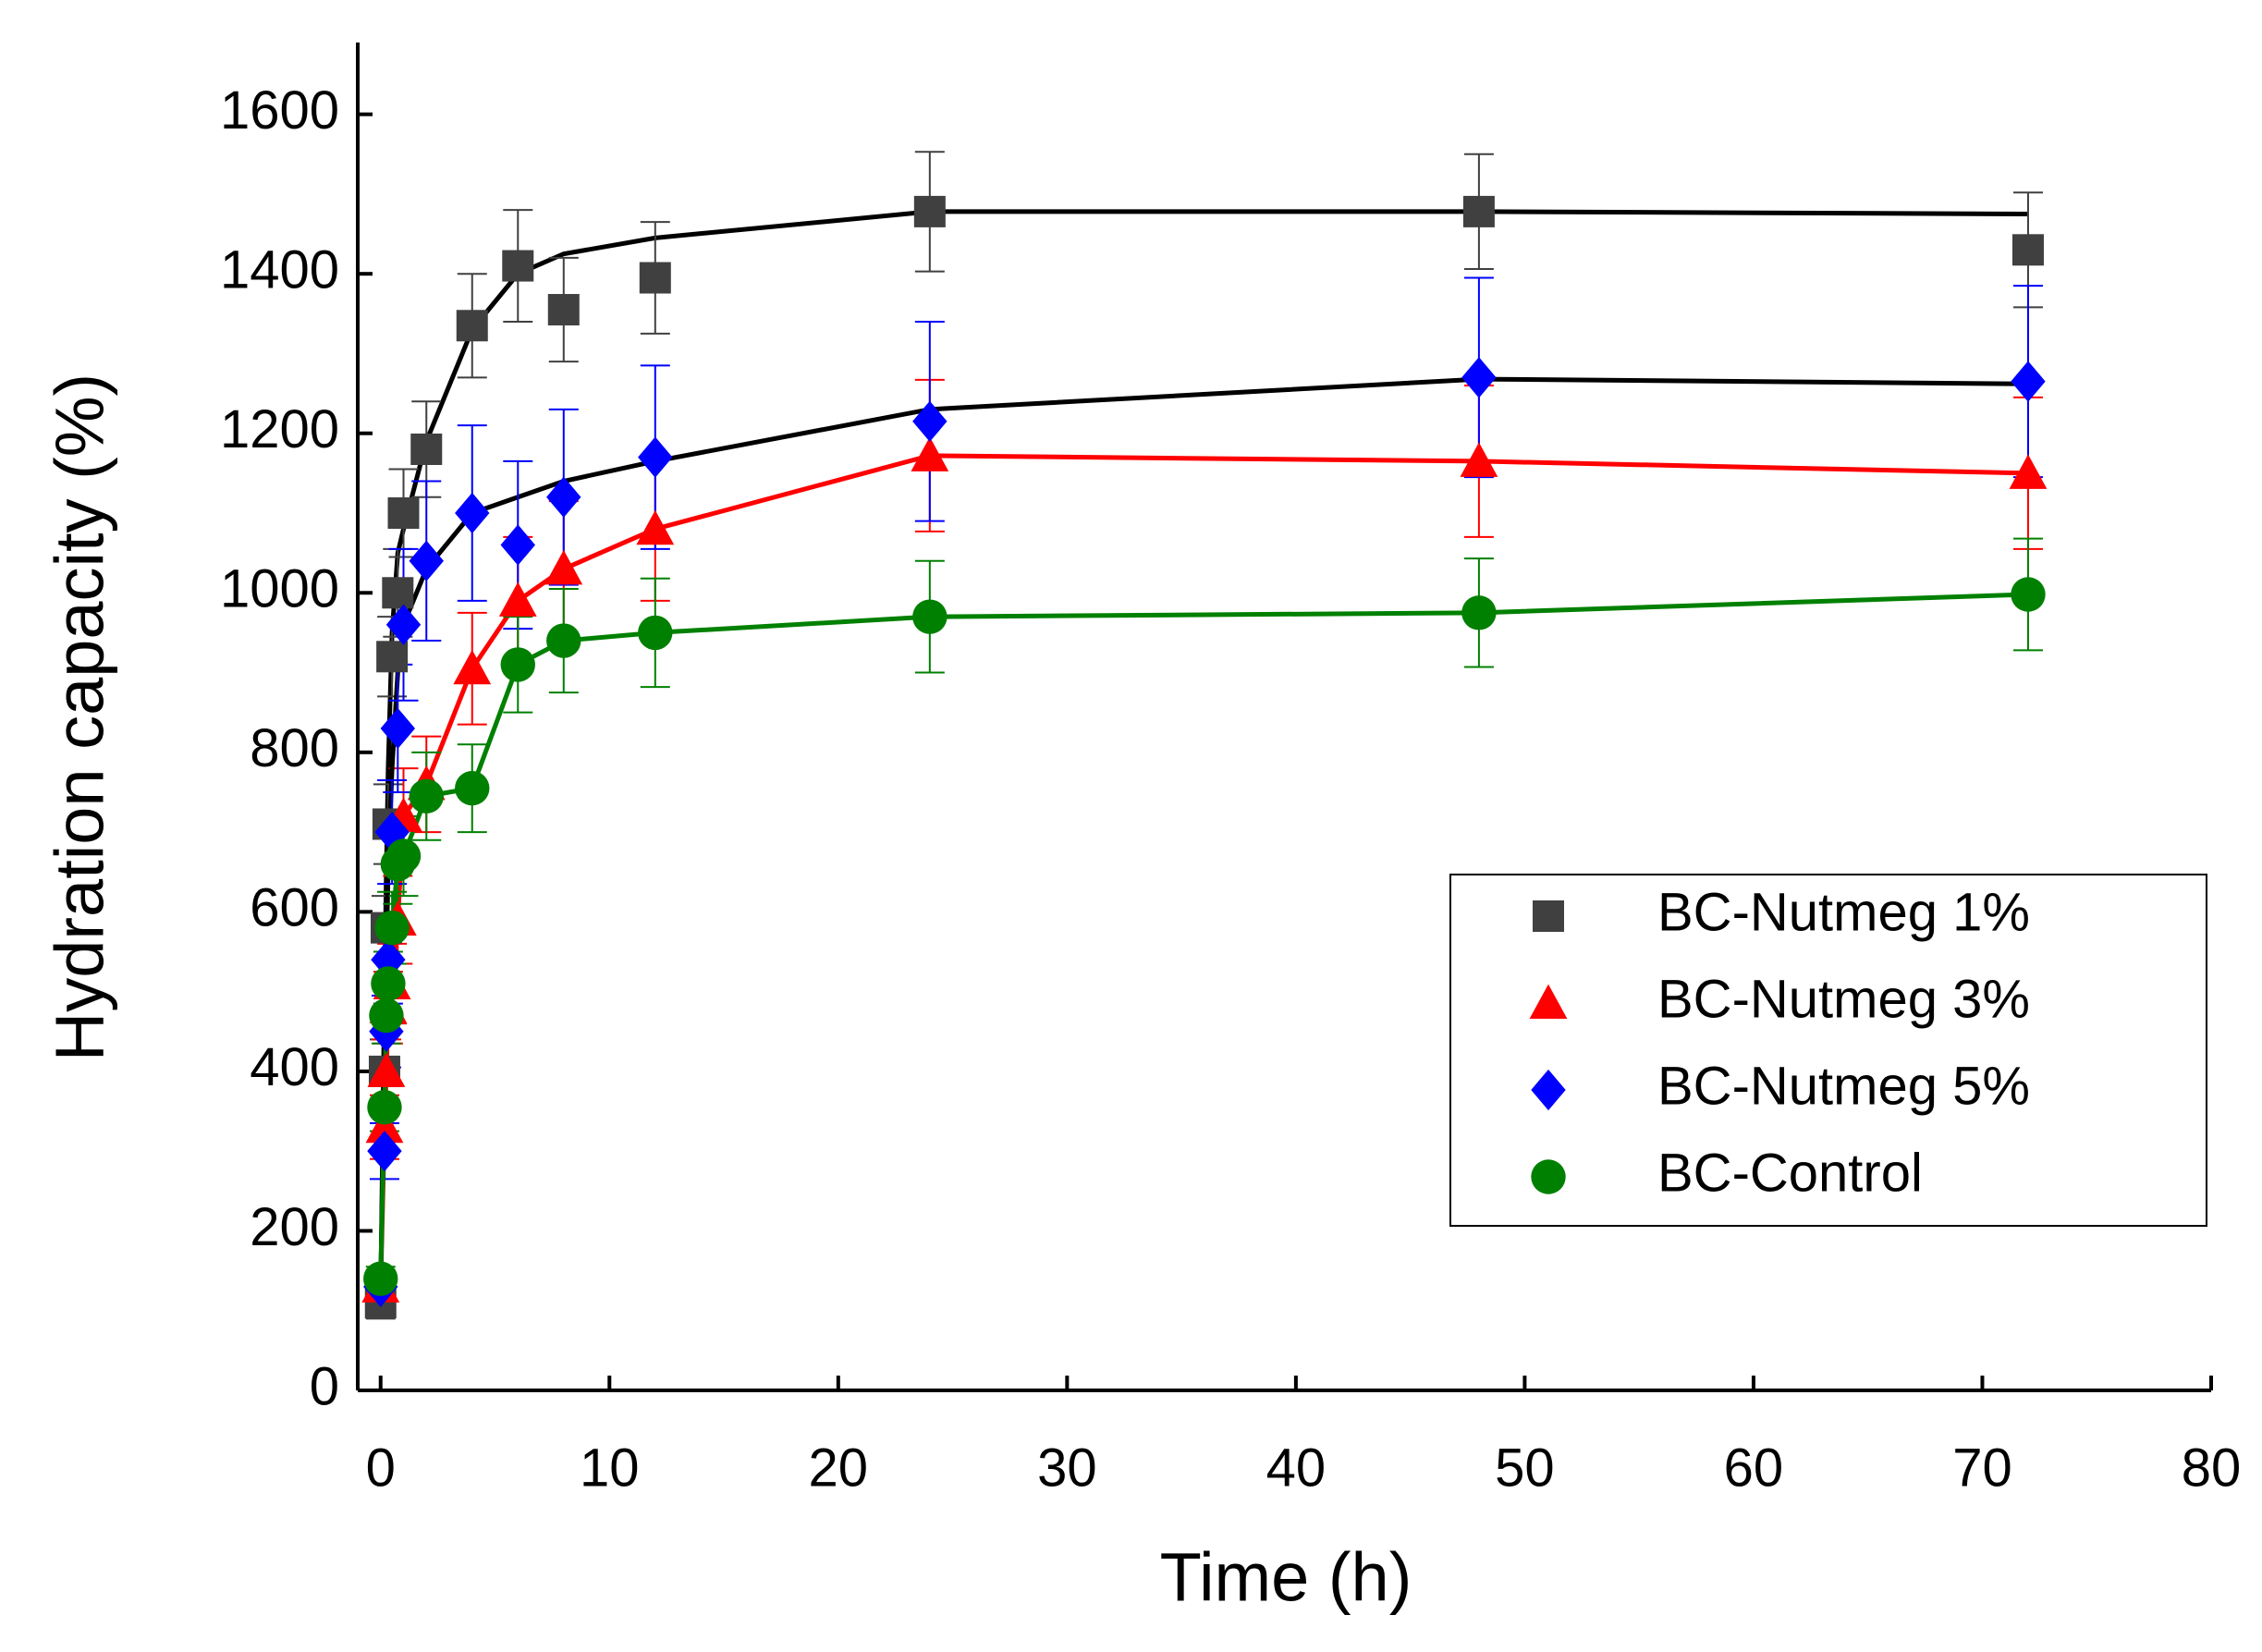 The image size is (2262, 1652). I want to click on legend-label: BC-Nutmeg 1%, so click(1843, 912).